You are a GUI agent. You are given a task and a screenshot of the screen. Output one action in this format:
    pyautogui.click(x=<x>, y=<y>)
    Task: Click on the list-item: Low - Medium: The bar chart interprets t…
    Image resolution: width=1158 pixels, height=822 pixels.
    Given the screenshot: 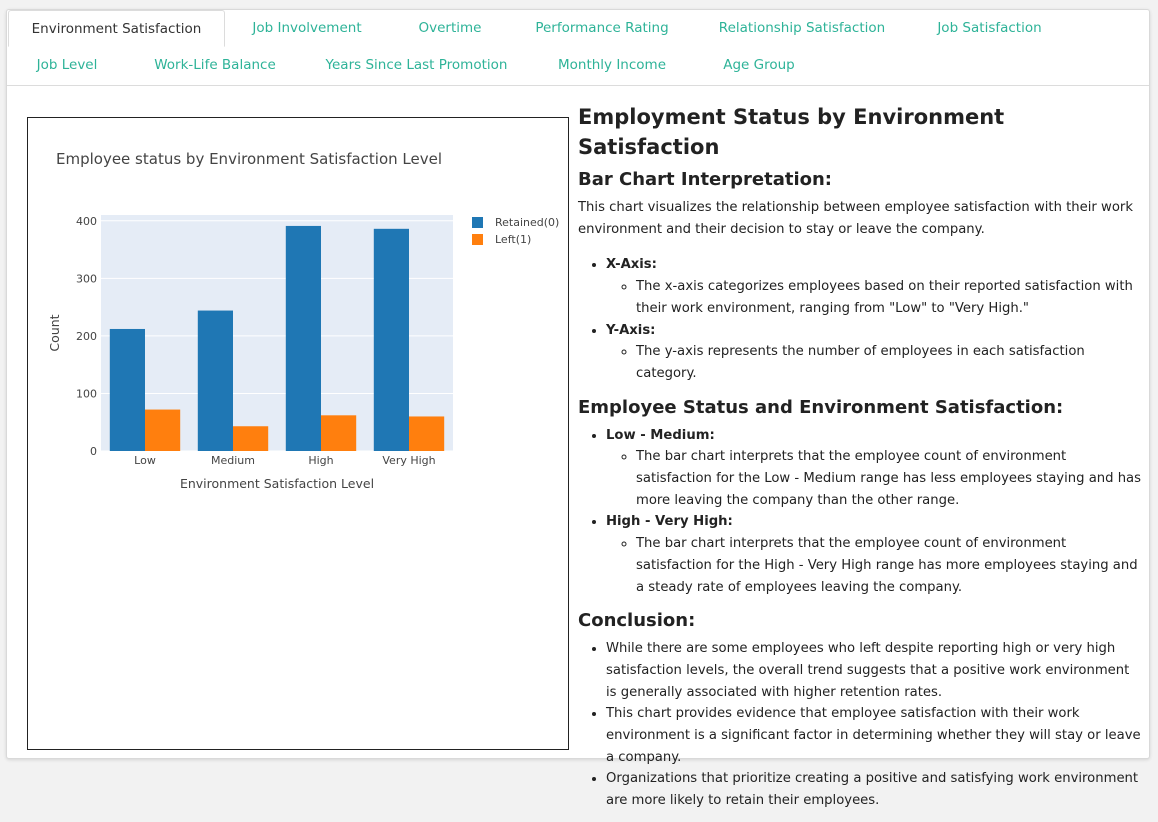 What is the action you would take?
    pyautogui.click(x=874, y=468)
    